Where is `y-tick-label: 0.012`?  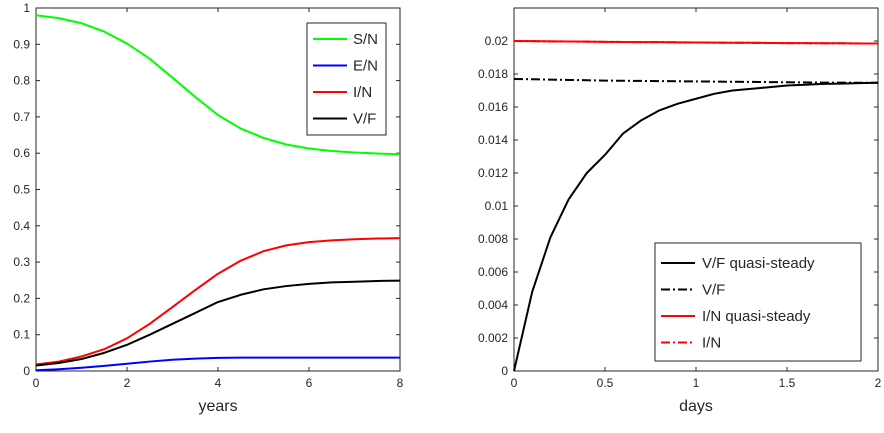
y-tick-label: 0.012 is located at coordinates (493, 173).